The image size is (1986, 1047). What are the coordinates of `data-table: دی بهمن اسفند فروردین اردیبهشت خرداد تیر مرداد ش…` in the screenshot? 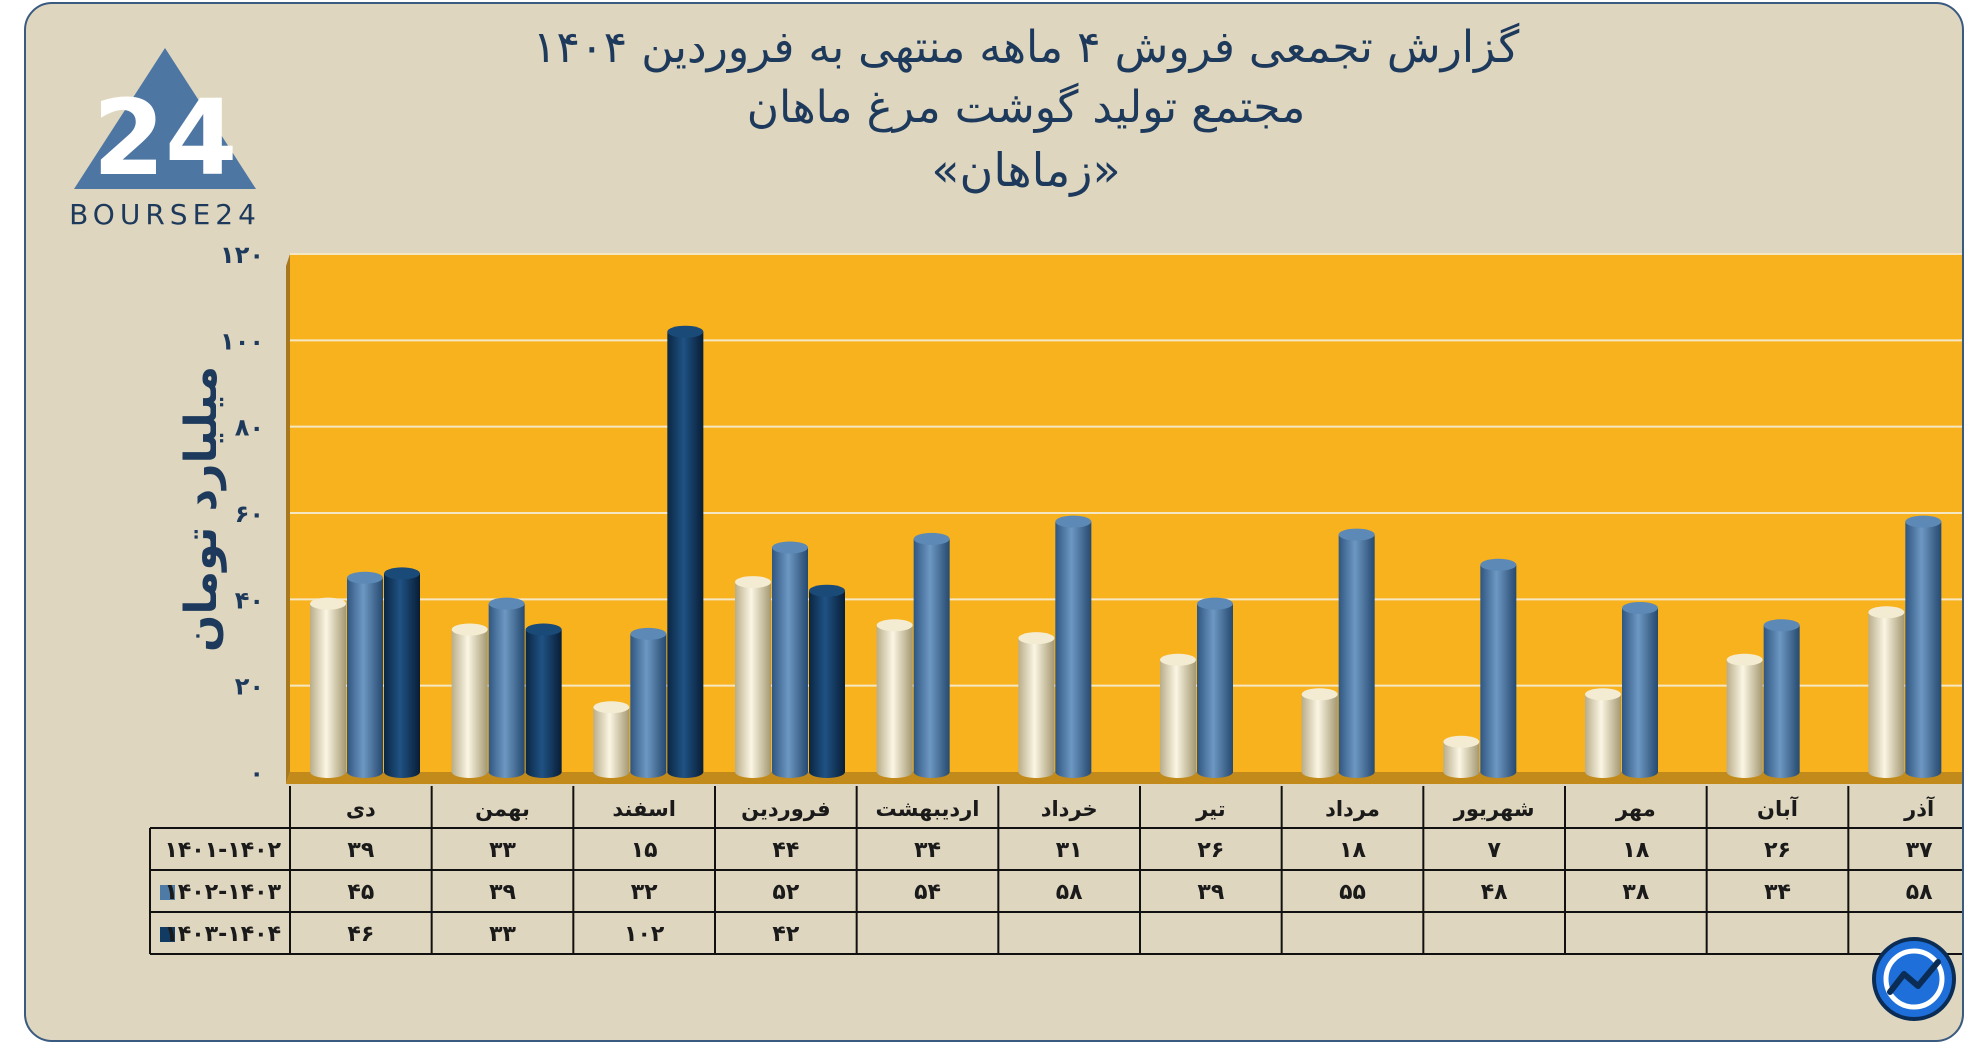 It's located at (1055, 870).